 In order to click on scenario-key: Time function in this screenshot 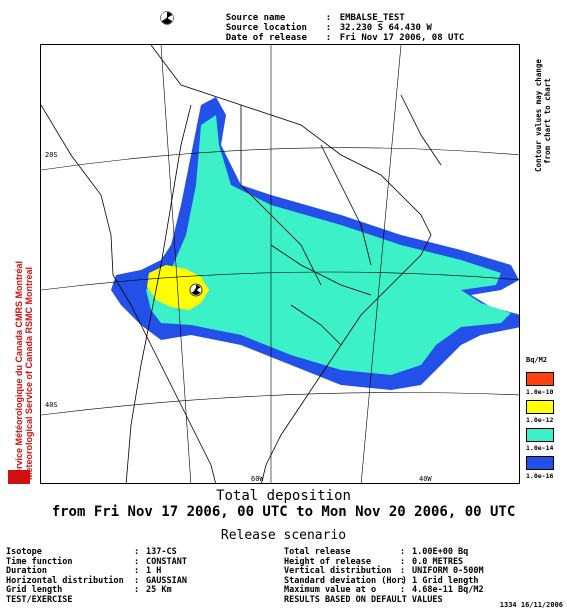, I will do `click(39, 561)`.